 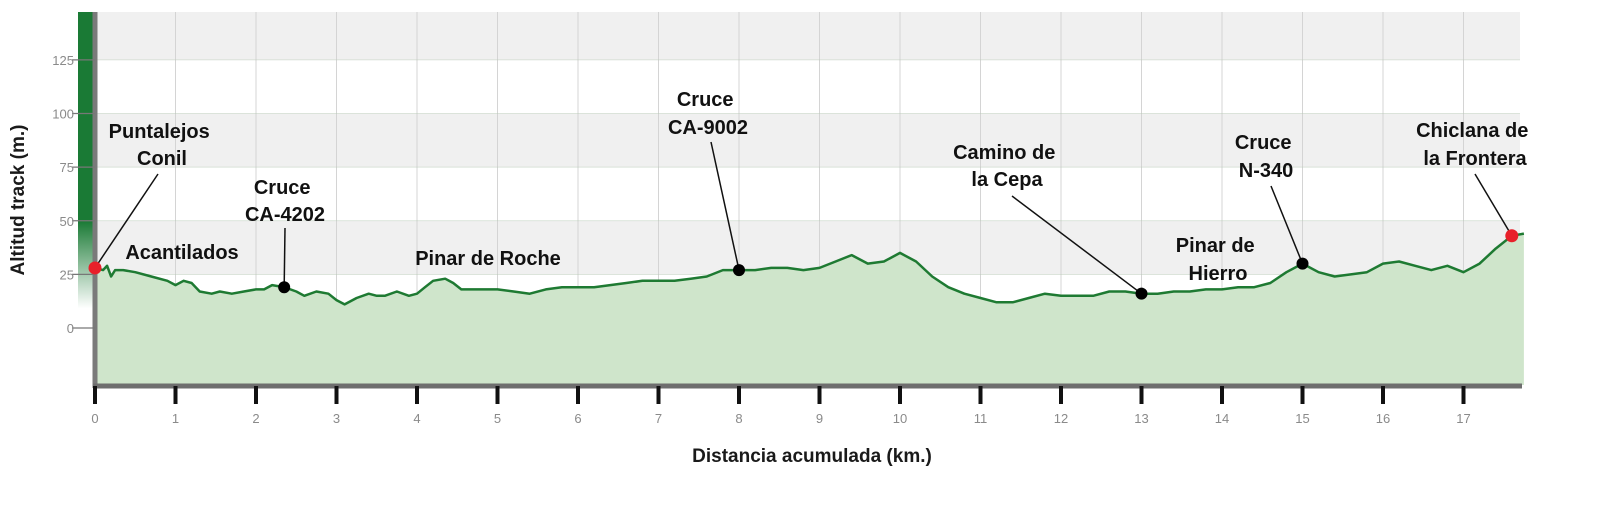 I want to click on x-tick-label: 11, so click(x=981, y=418).